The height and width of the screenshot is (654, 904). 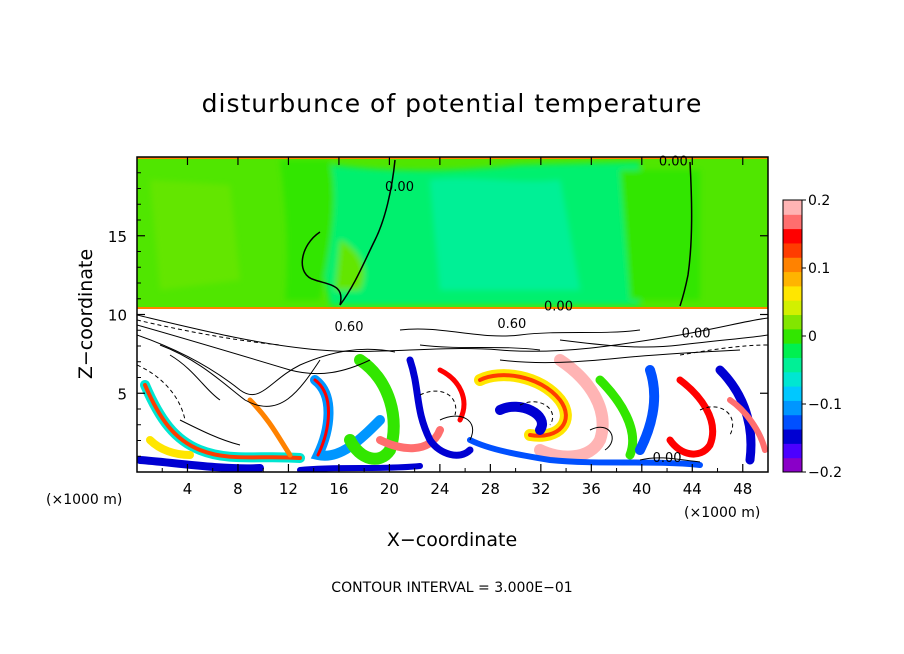 I want to click on x-tick-label: 20, so click(x=389, y=489).